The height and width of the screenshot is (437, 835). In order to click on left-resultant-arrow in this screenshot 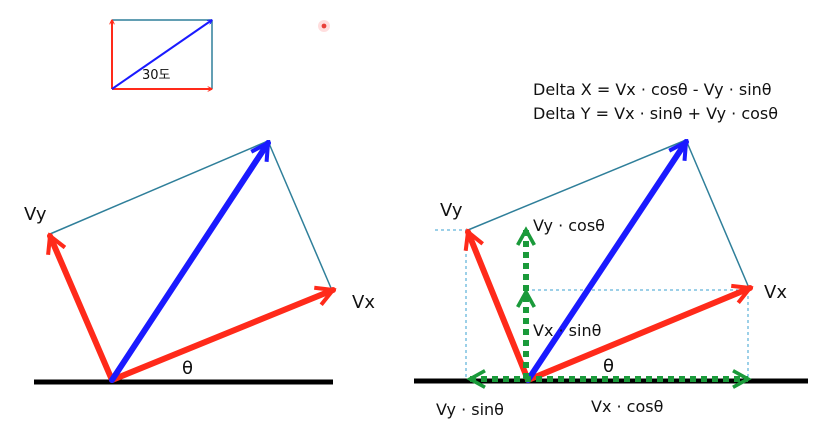, I will do `click(190, 263)`.